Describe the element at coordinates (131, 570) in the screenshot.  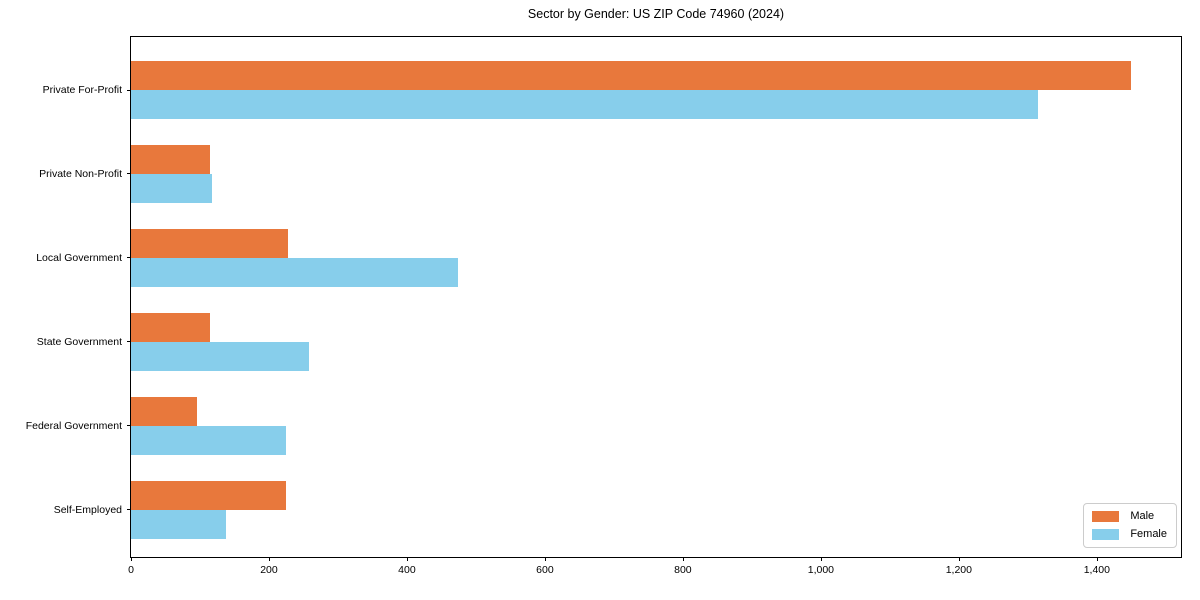
I see `x-tick-label: 0` at that location.